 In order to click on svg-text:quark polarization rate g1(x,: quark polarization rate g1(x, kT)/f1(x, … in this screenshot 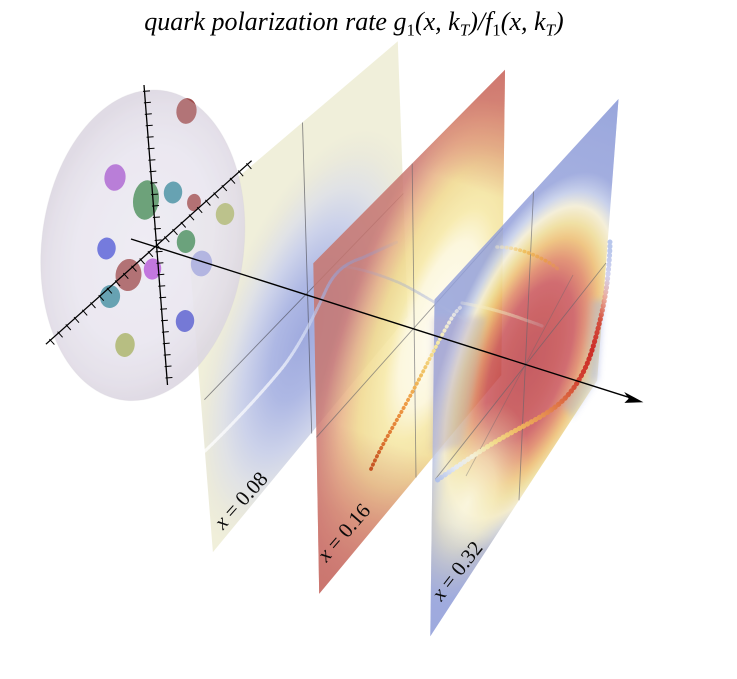, I will do `click(353, 23)`.